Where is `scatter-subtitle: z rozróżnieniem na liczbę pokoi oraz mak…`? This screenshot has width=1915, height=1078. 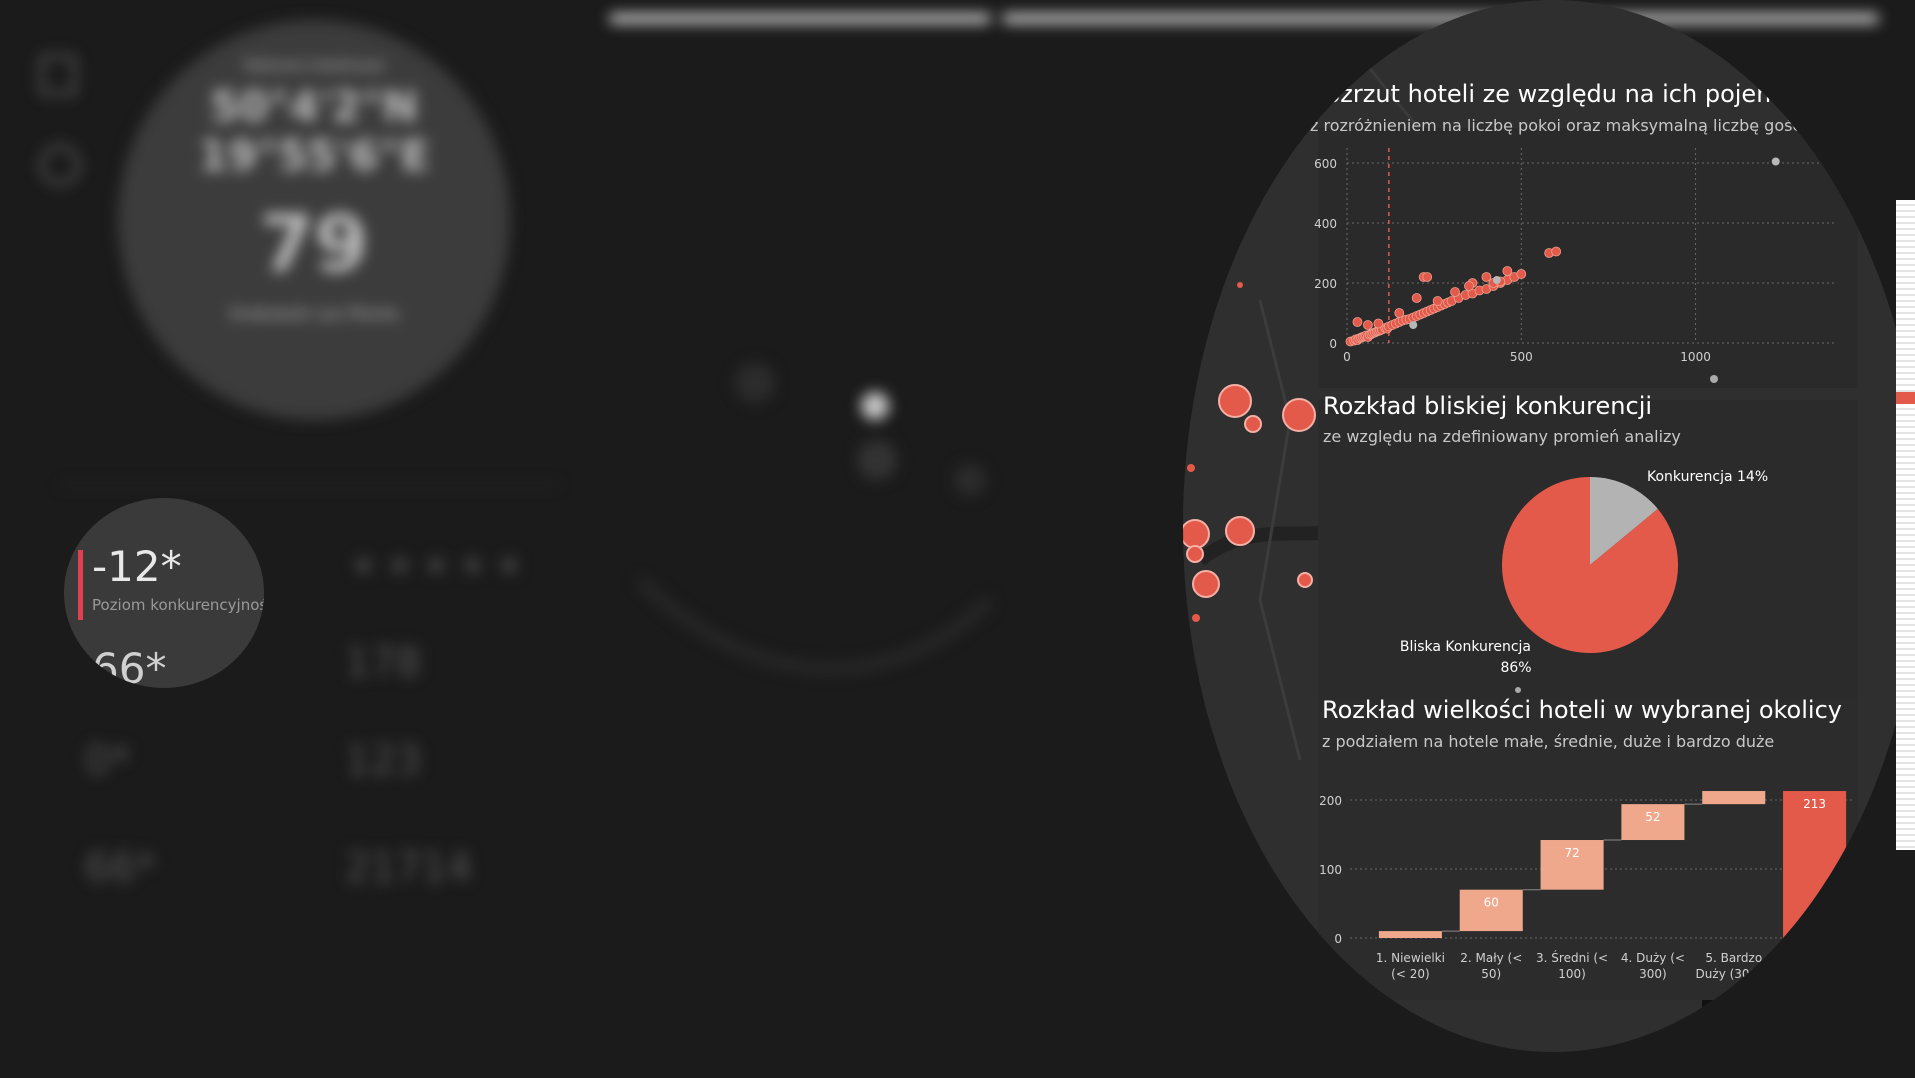 scatter-subtitle: z rozróżnieniem na liczbę pokoi oraz mak… is located at coordinates (1558, 125).